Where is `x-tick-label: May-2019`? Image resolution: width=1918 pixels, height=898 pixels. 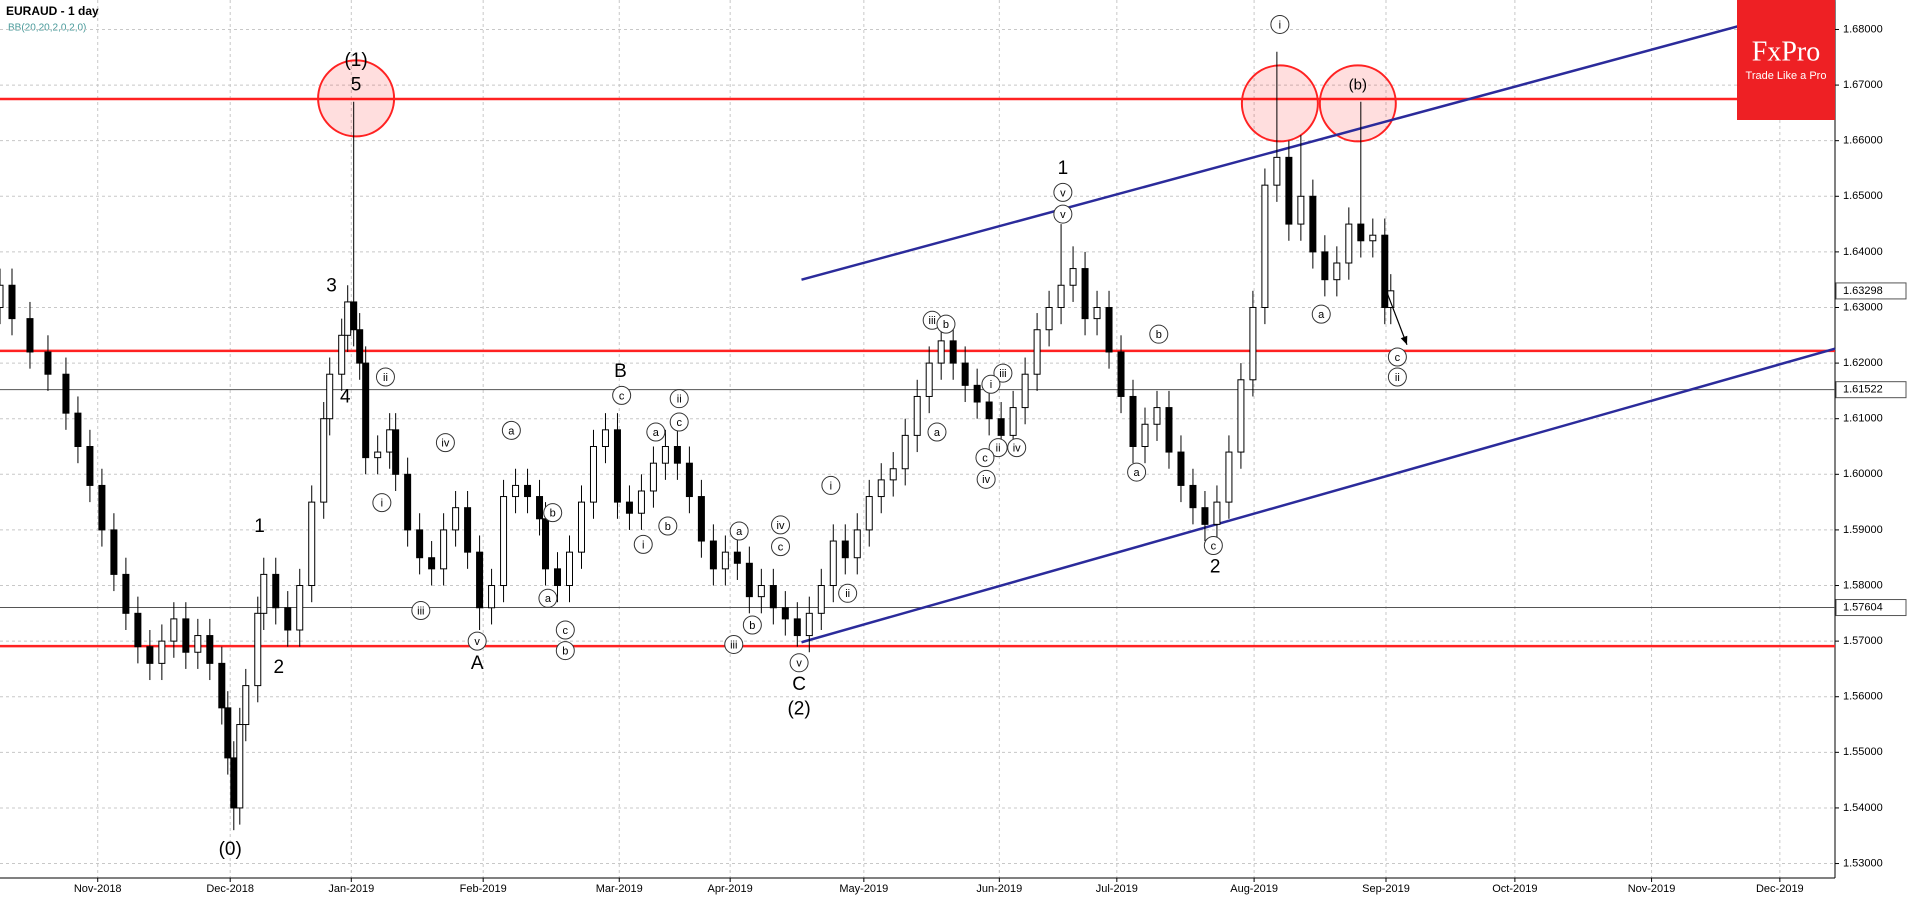 x-tick-label: May-2019 is located at coordinates (863, 889).